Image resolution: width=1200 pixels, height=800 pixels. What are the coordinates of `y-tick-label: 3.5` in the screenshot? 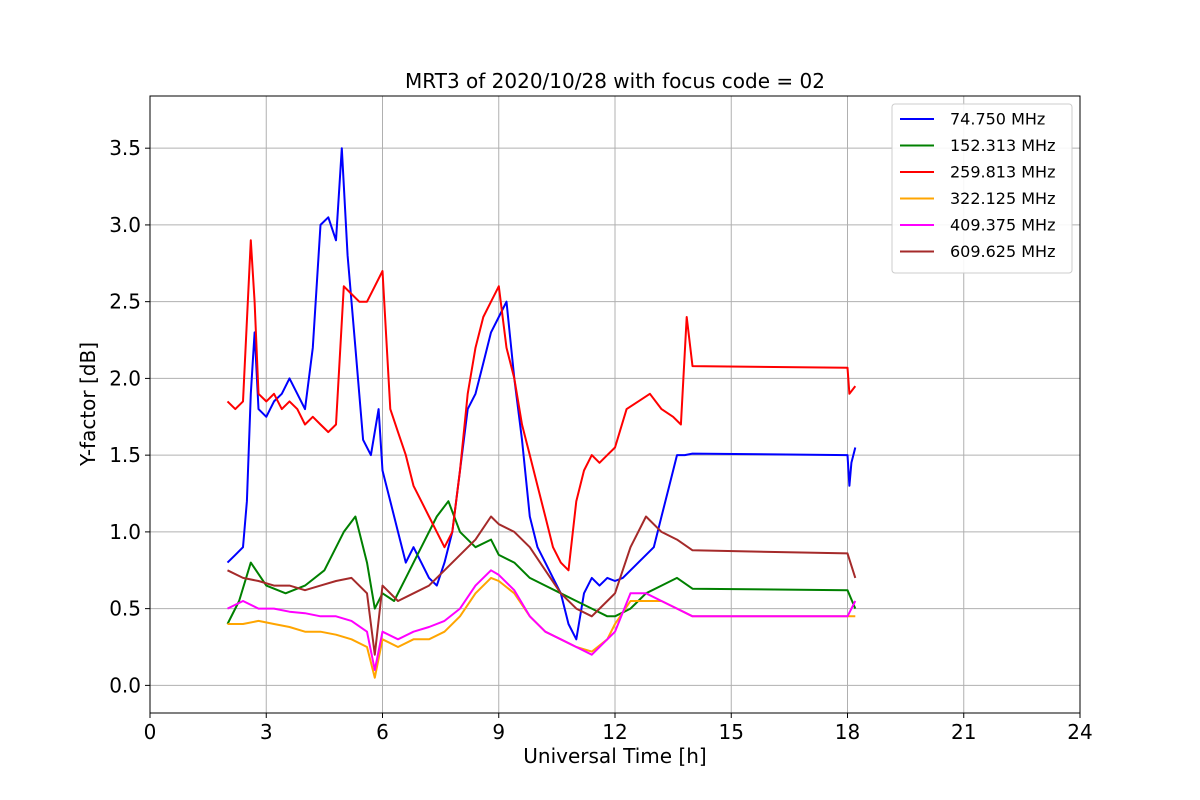 It's located at (125, 148).